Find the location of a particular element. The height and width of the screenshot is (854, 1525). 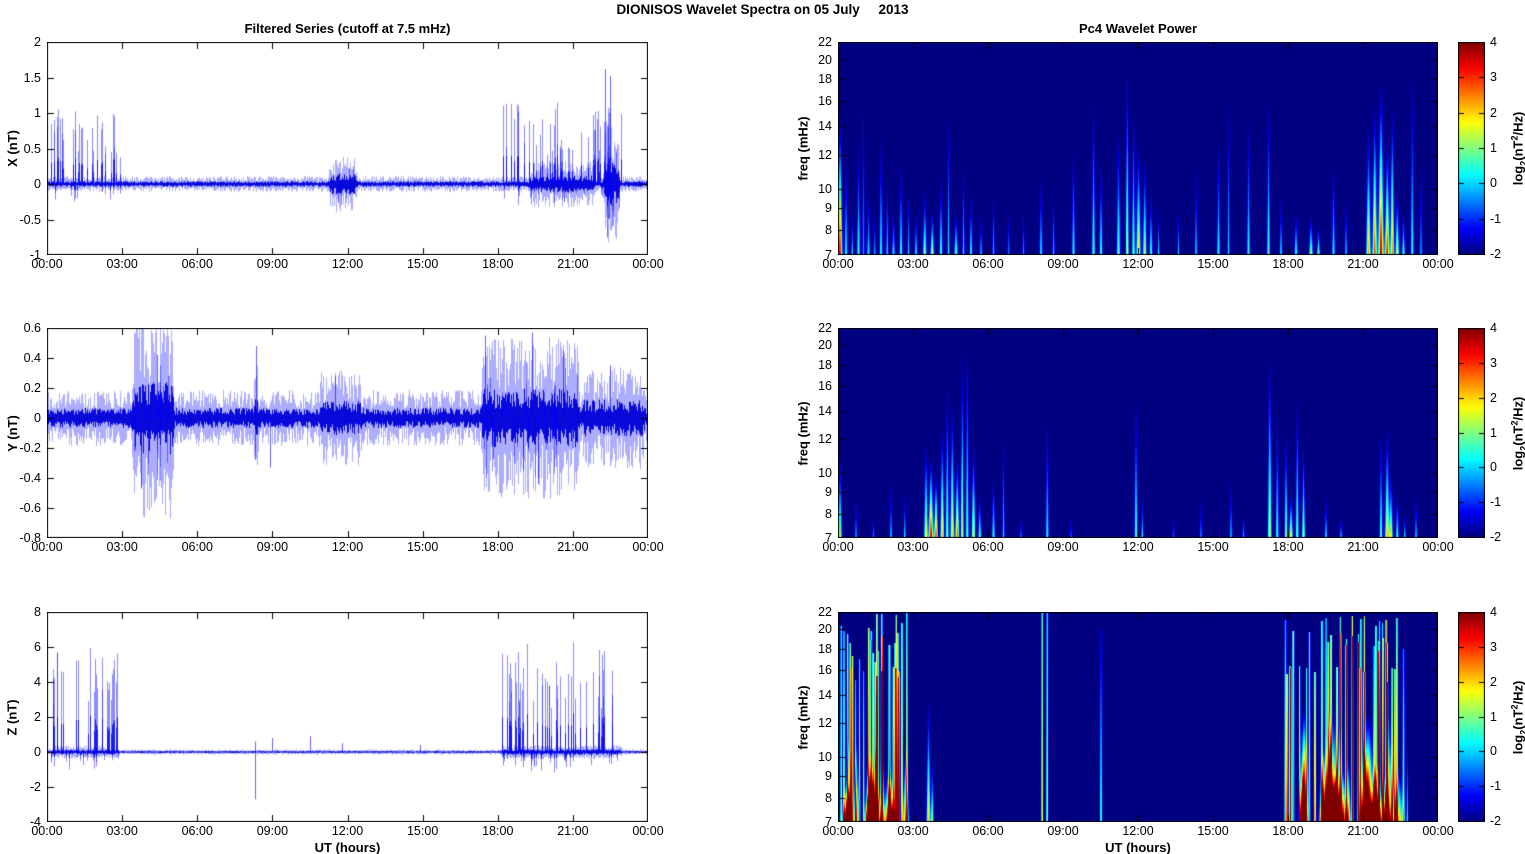

colorbar-x-gradient is located at coordinates (1471, 148).